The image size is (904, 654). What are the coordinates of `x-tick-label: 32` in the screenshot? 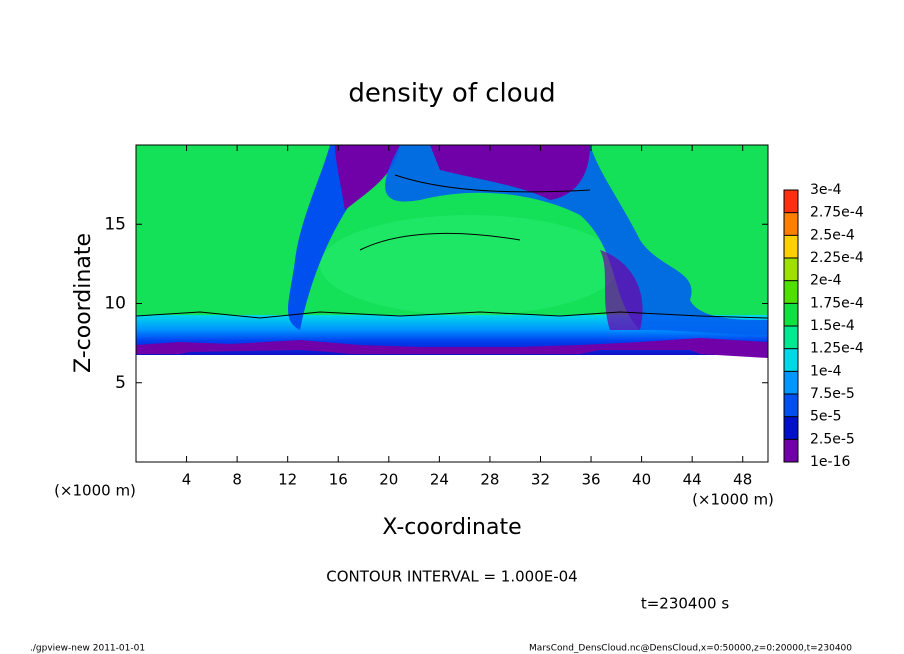 It's located at (540, 480).